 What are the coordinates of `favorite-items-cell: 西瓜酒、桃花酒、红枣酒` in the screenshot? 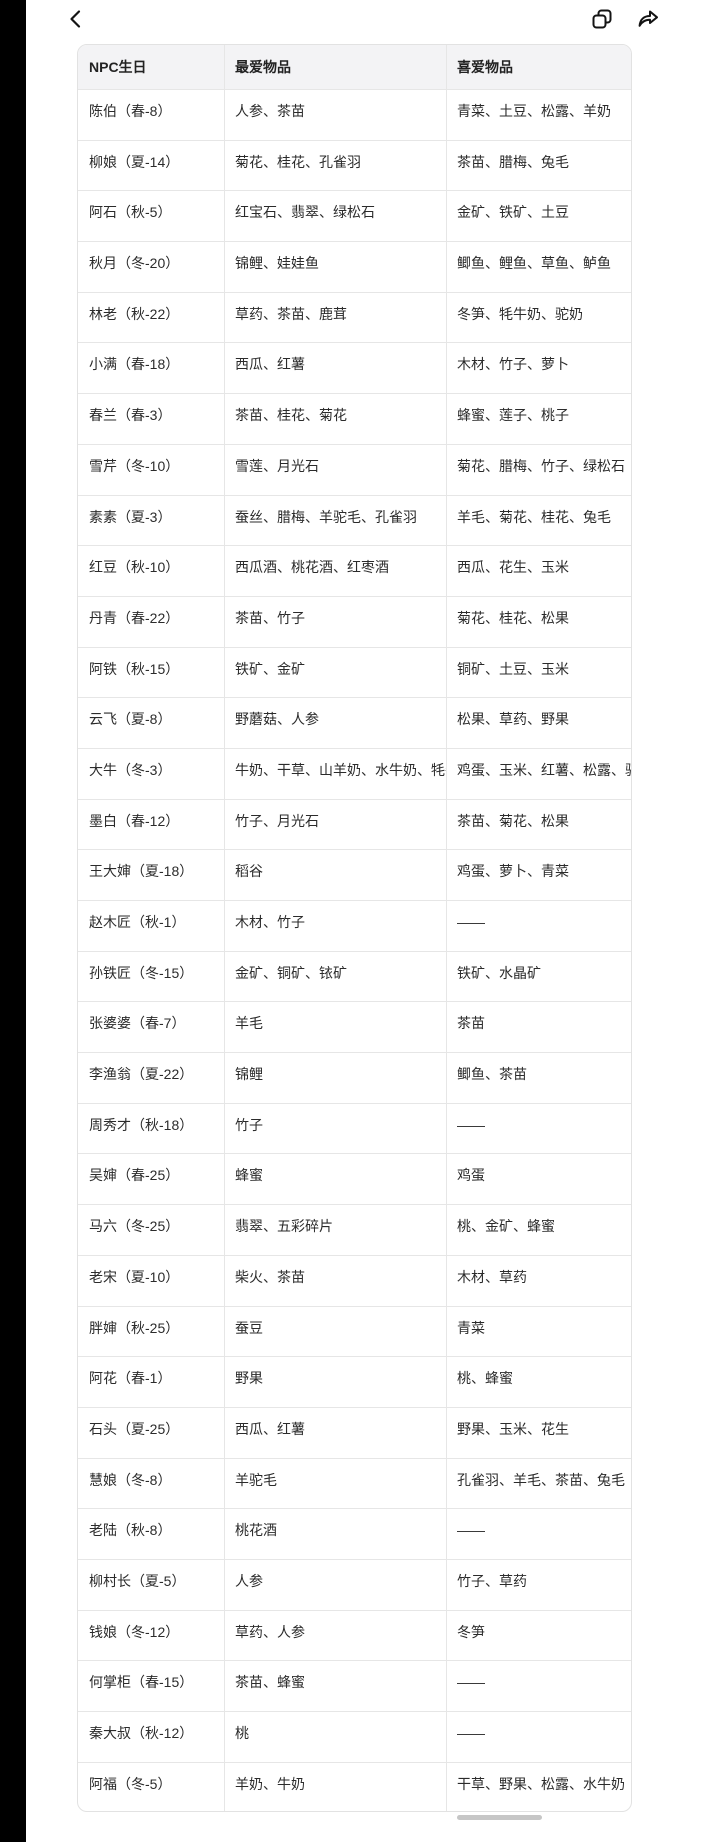 It's located at (335, 571).